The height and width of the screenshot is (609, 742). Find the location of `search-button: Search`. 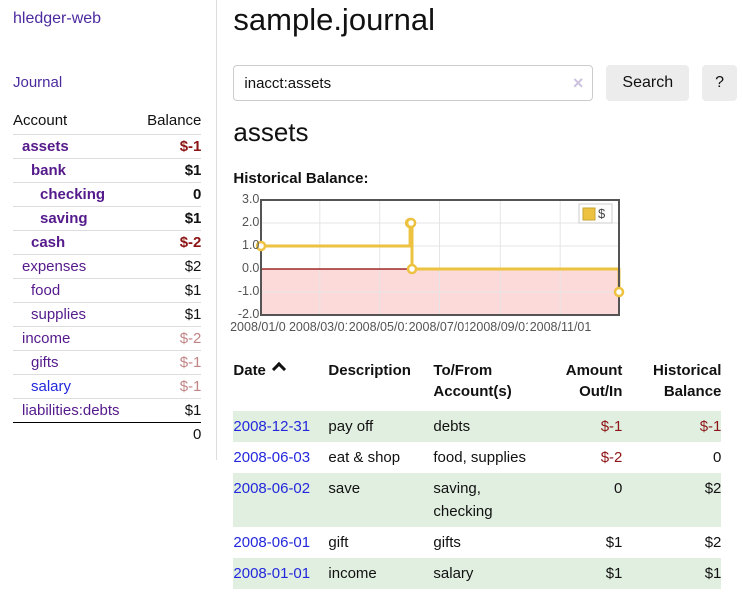

search-button: Search is located at coordinates (648, 83).